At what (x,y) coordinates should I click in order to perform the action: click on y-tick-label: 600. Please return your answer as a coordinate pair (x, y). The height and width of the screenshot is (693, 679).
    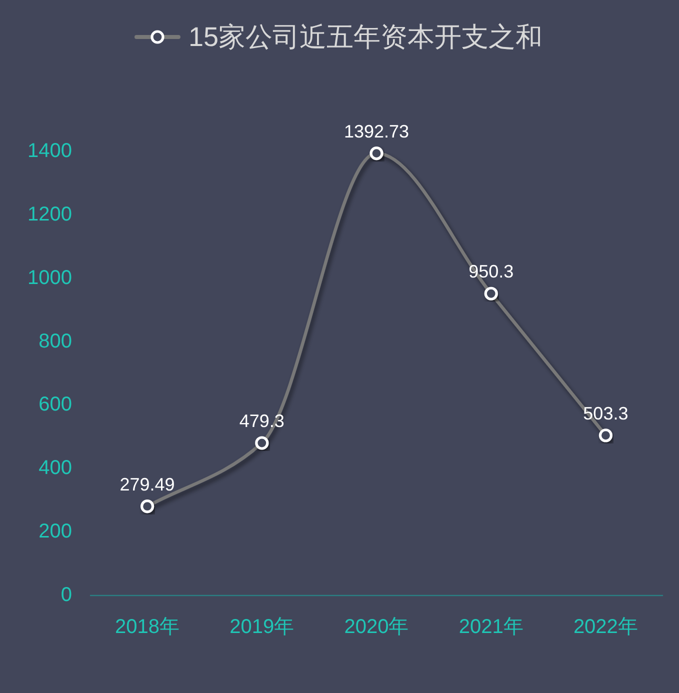
    Looking at the image, I should click on (55, 405).